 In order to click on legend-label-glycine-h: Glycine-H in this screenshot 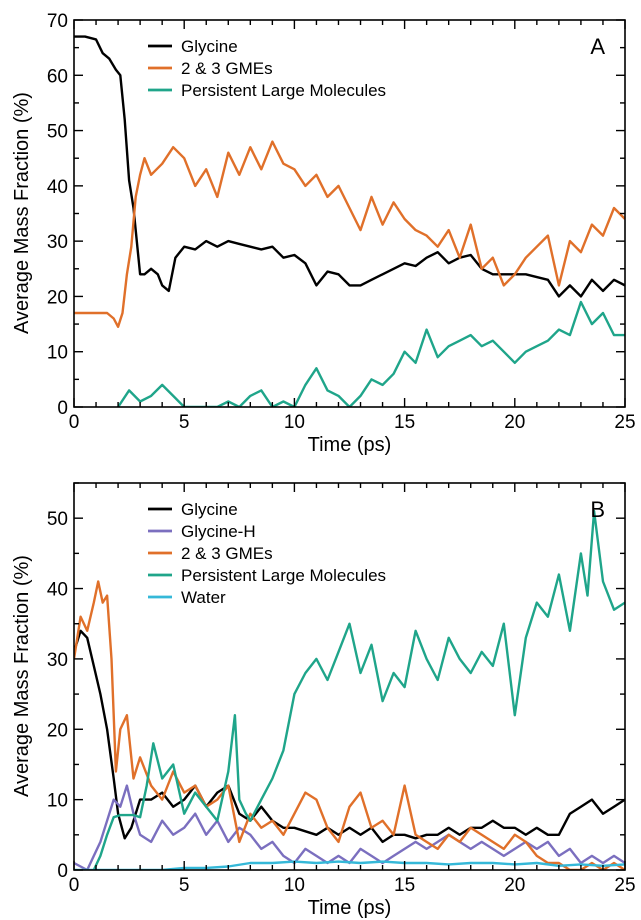, I will do `click(218, 531)`.